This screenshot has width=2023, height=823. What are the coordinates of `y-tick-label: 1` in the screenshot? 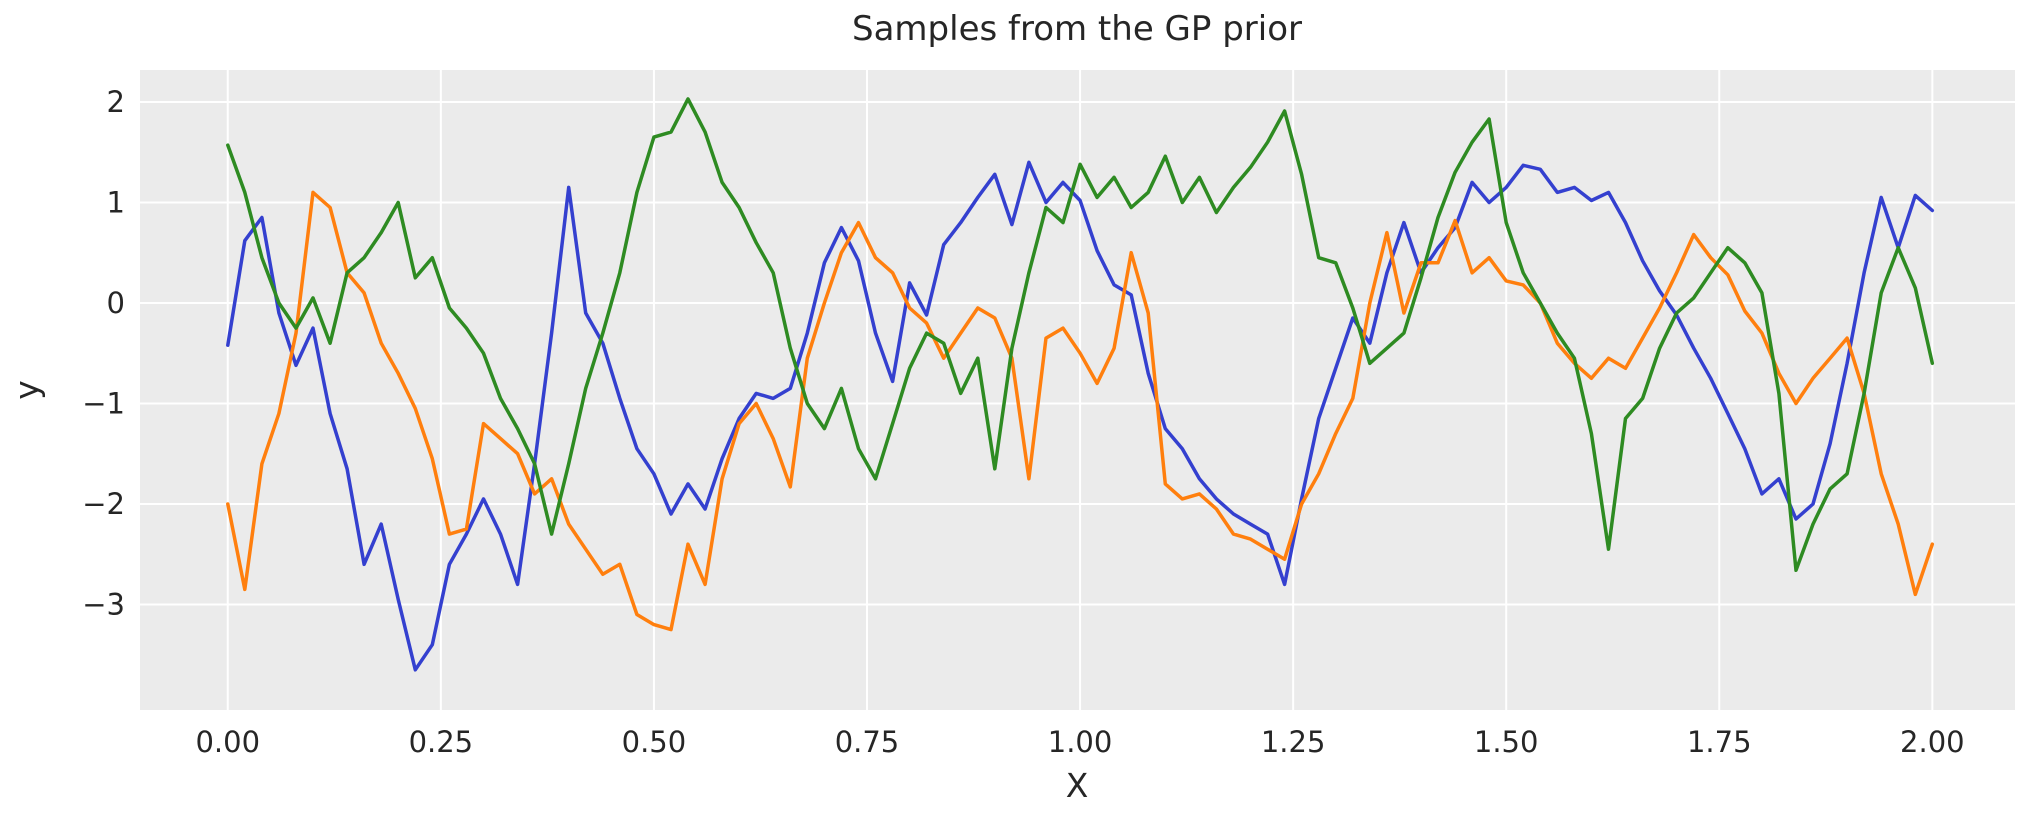 It's located at (116, 202).